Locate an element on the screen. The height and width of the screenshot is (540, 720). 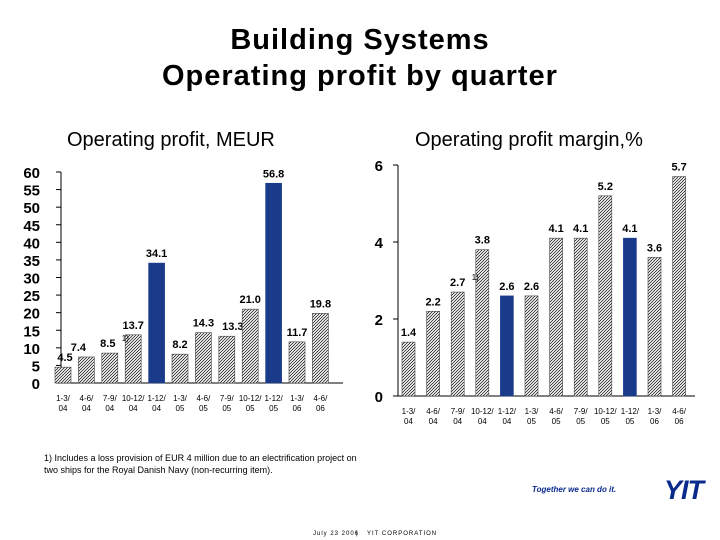
bar-value-label: 7.4 is located at coordinates (79, 348).